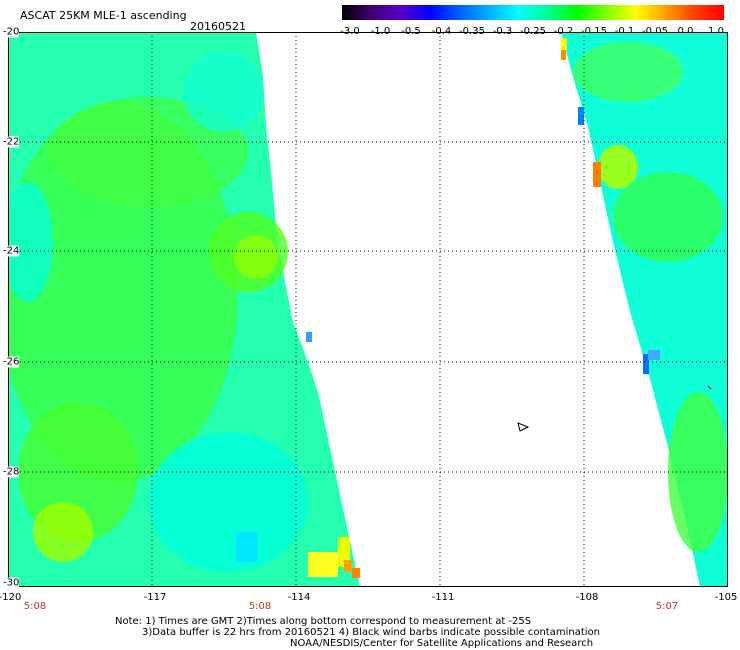  What do you see at coordinates (667, 606) in the screenshot?
I see `time-label-3: 5:07` at bounding box center [667, 606].